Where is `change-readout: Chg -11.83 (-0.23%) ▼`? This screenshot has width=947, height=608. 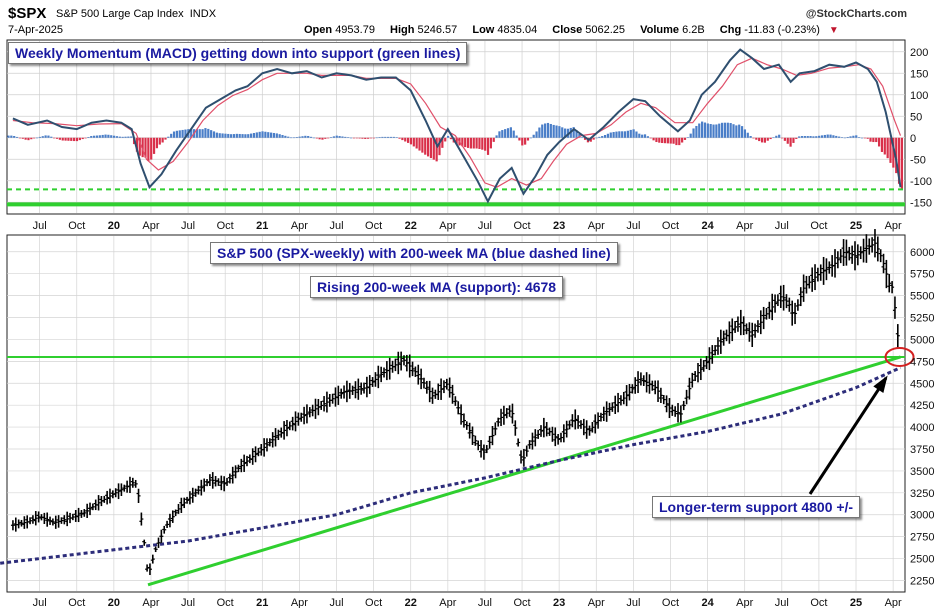
change-readout: Chg -11.83 (-0.23%) ▼ is located at coordinates (779, 30).